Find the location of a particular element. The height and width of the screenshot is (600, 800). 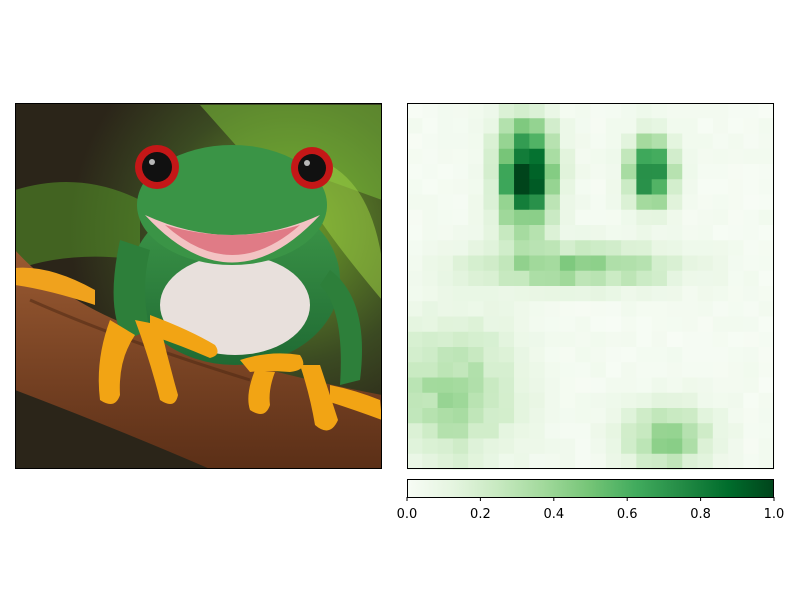

colorbar is located at coordinates (590, 488).